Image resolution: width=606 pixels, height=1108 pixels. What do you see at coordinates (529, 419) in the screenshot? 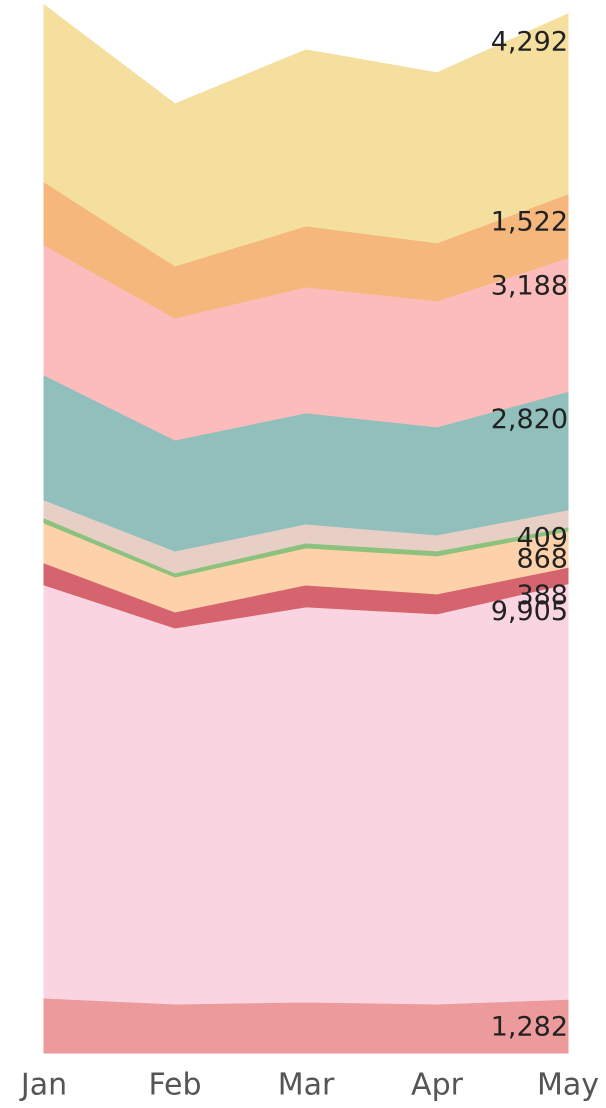
I see `data-label: 2,820` at bounding box center [529, 419].